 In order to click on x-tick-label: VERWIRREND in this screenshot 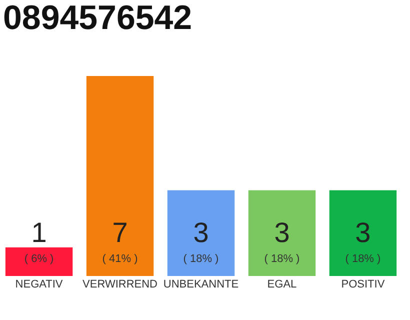, I will do `click(120, 284)`.